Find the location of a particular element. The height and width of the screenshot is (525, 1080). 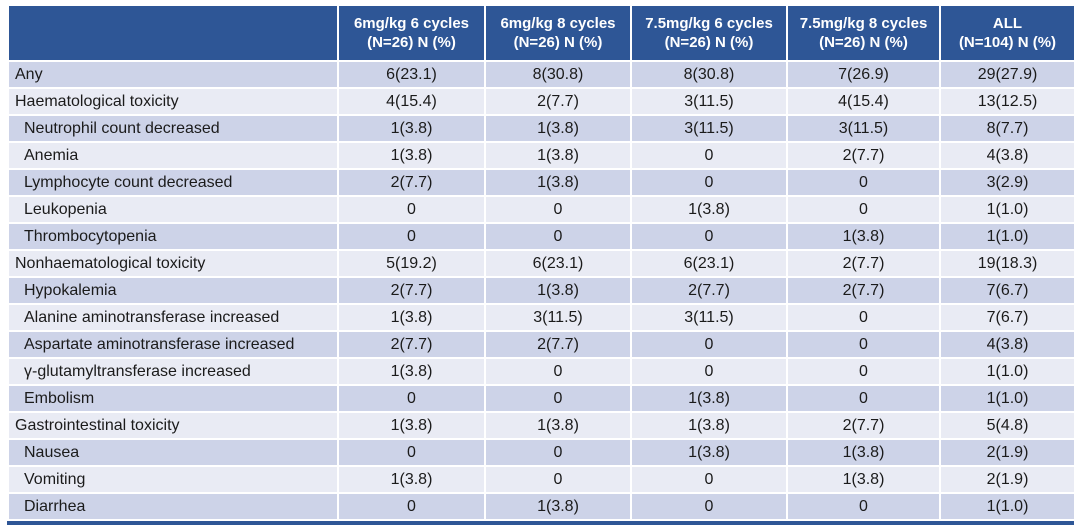

table-row: Leukopenia 0 0 1(3.8) 0 1(1.0) is located at coordinates (541, 209).